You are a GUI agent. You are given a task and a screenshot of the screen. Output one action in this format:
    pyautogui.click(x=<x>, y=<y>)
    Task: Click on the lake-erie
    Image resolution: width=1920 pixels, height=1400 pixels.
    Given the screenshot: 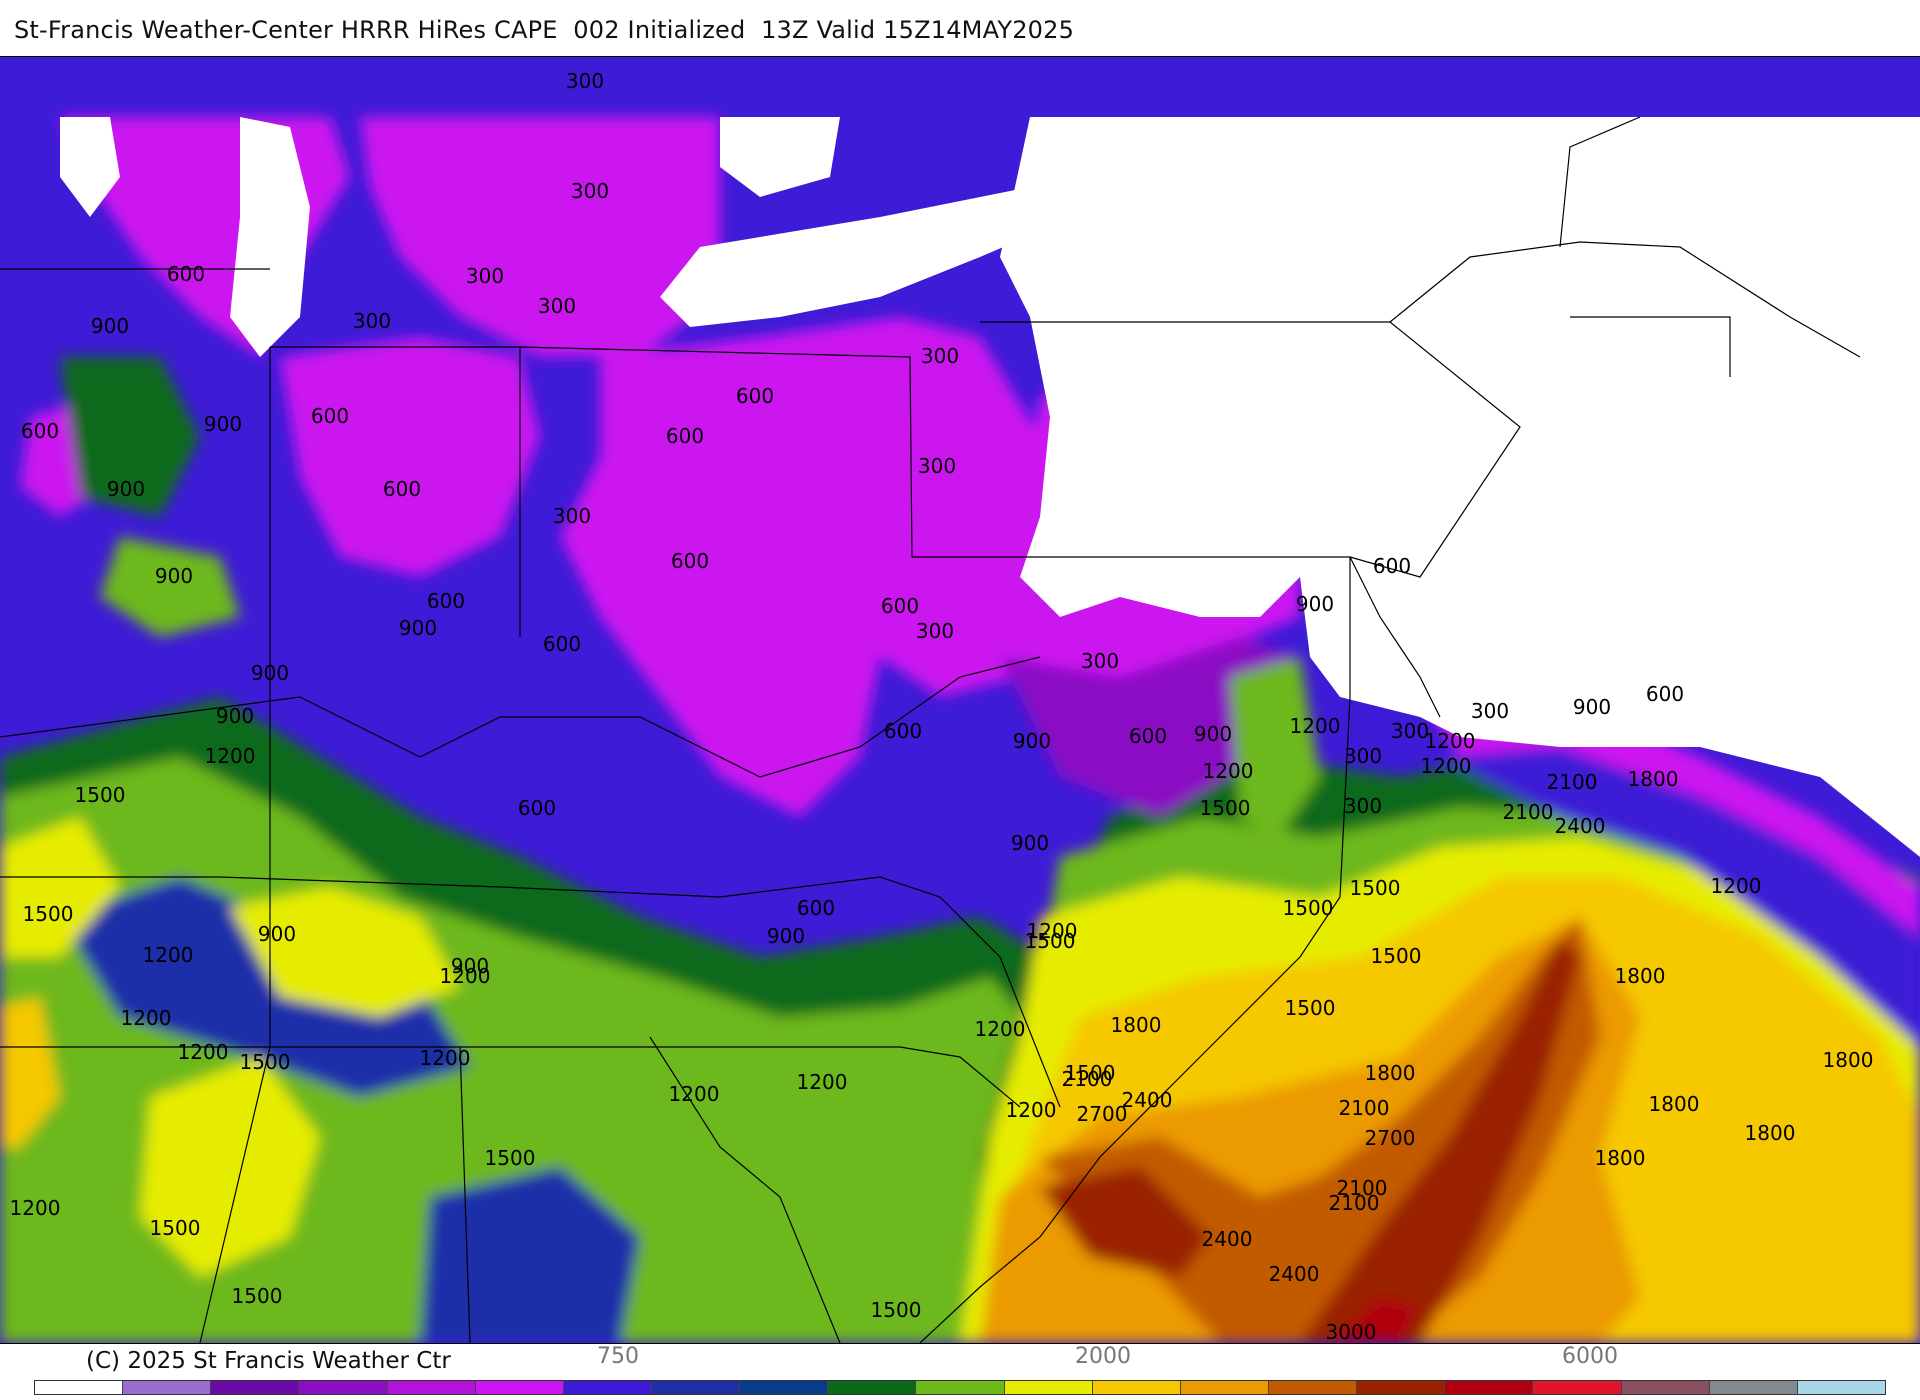 What is the action you would take?
    pyautogui.click(x=855, y=257)
    